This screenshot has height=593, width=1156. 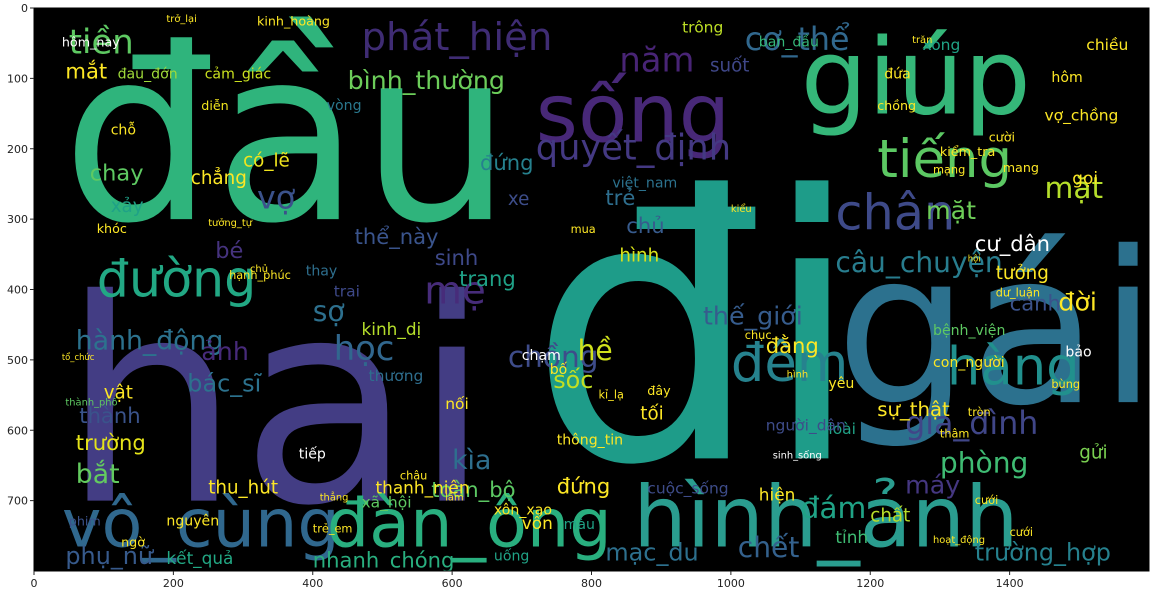 I want to click on word-12: hàng, so click(x=1013, y=367).